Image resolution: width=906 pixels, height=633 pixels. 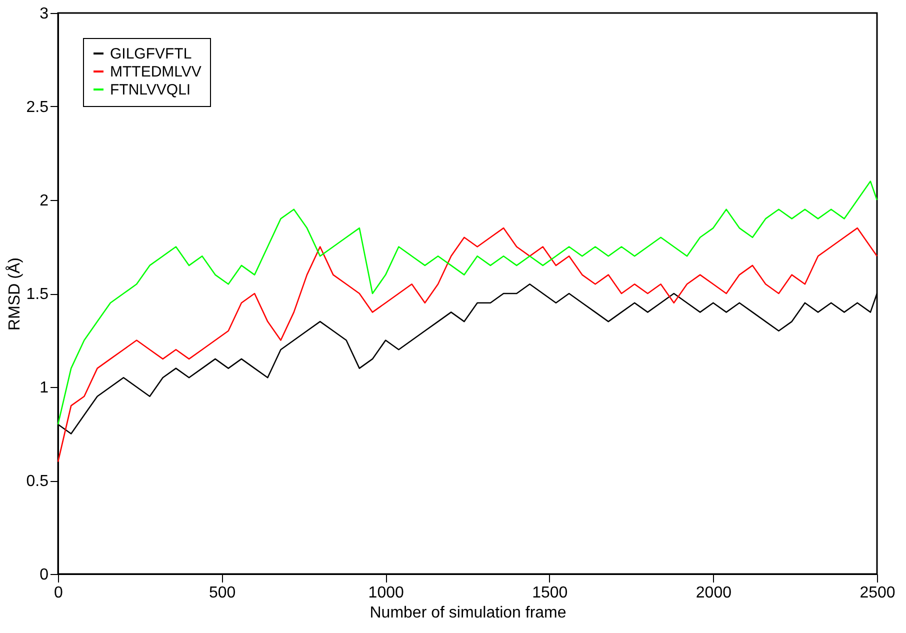 I want to click on legend-label: MTTEDMLVV, so click(x=156, y=72).